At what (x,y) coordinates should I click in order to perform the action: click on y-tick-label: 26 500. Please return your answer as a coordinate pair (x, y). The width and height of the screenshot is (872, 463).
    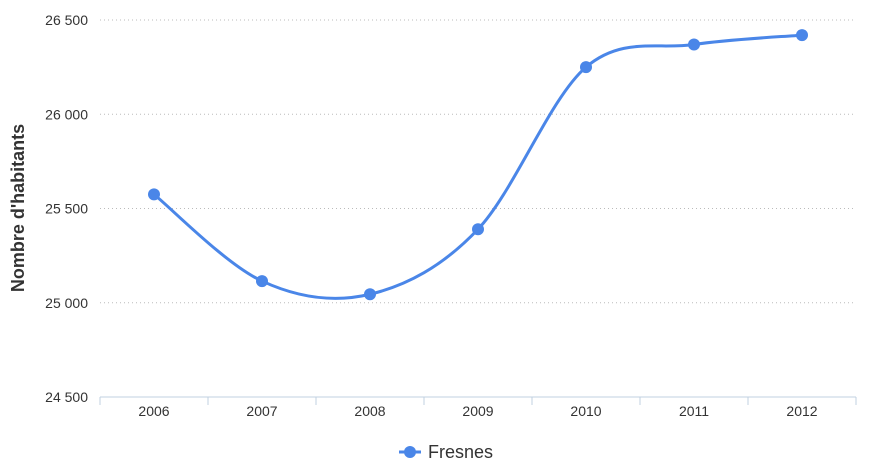
    Looking at the image, I should click on (66, 20).